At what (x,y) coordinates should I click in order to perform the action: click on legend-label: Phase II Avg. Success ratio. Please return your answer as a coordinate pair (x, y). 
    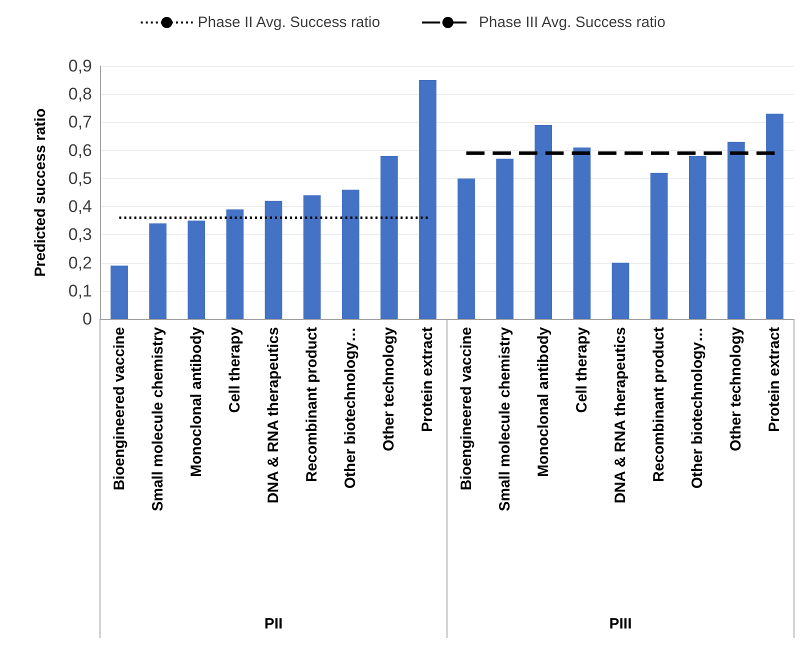
    Looking at the image, I should click on (289, 22).